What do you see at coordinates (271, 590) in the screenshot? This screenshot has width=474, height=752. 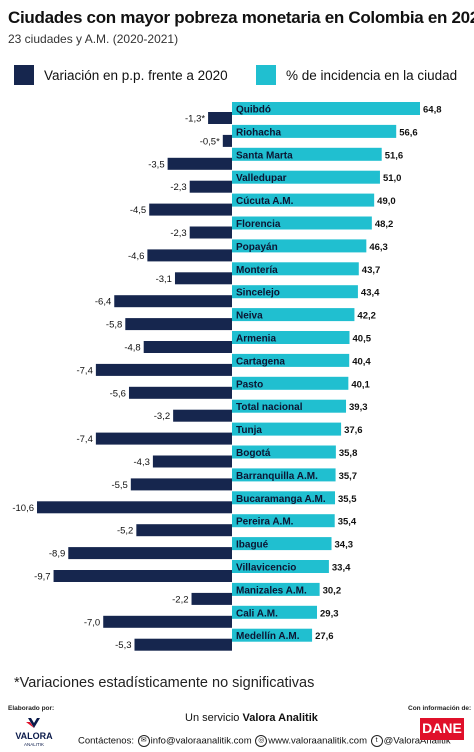 I see `category-label: Manizales A.M.` at bounding box center [271, 590].